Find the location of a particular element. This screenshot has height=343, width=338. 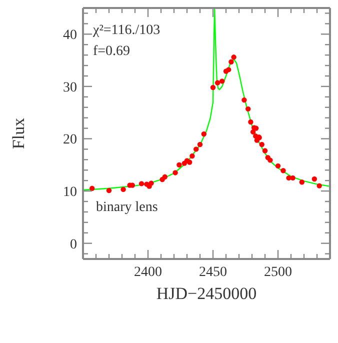

y-tick-label: 30 is located at coordinates (70, 88).